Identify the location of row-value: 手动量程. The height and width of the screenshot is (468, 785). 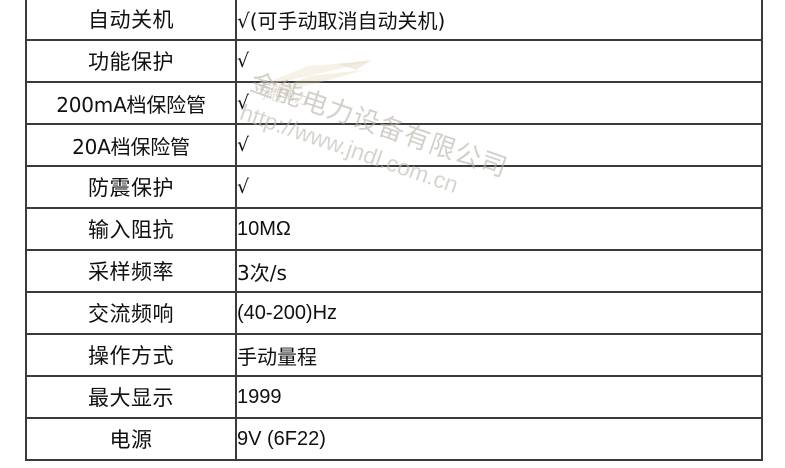
(499, 355).